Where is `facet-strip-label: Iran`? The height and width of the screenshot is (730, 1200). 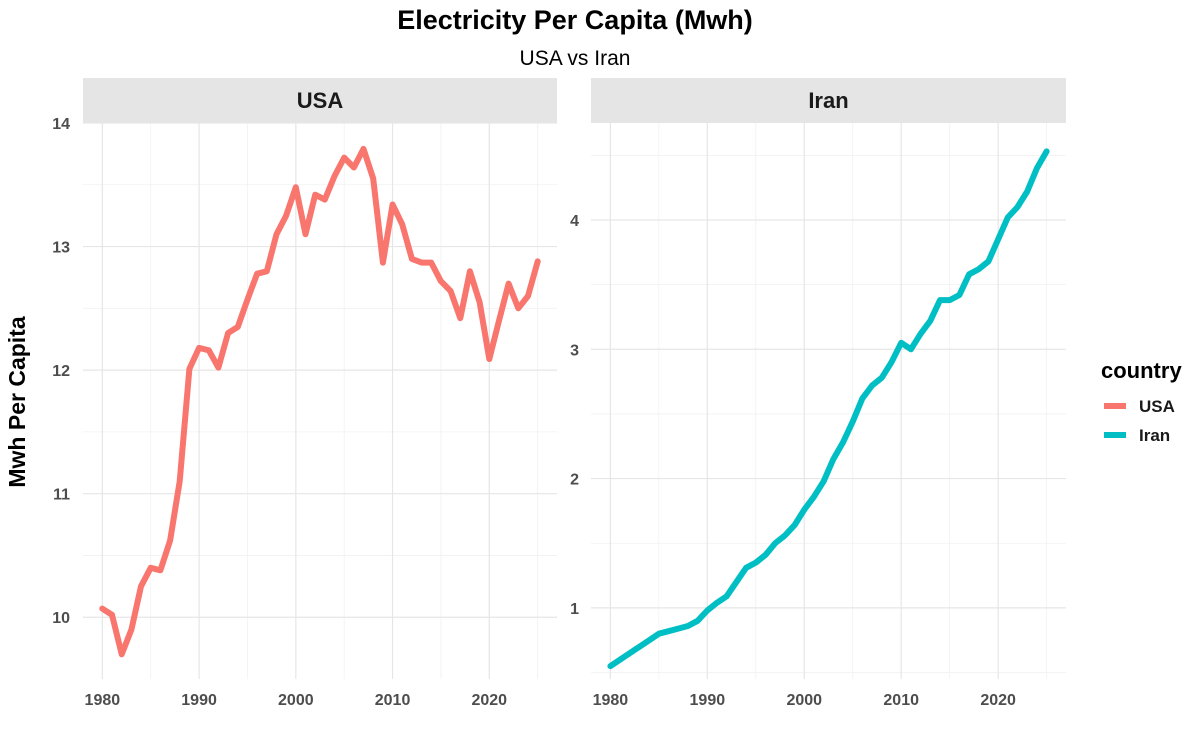 facet-strip-label: Iran is located at coordinates (828, 100).